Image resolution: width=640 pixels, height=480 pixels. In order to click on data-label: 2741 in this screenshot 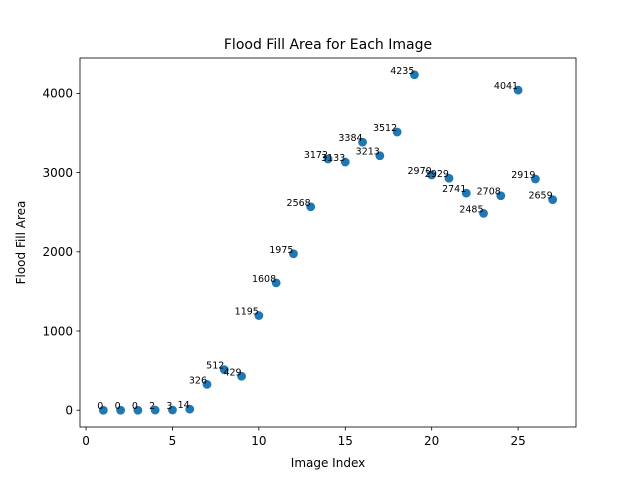, I will do `click(454, 189)`.